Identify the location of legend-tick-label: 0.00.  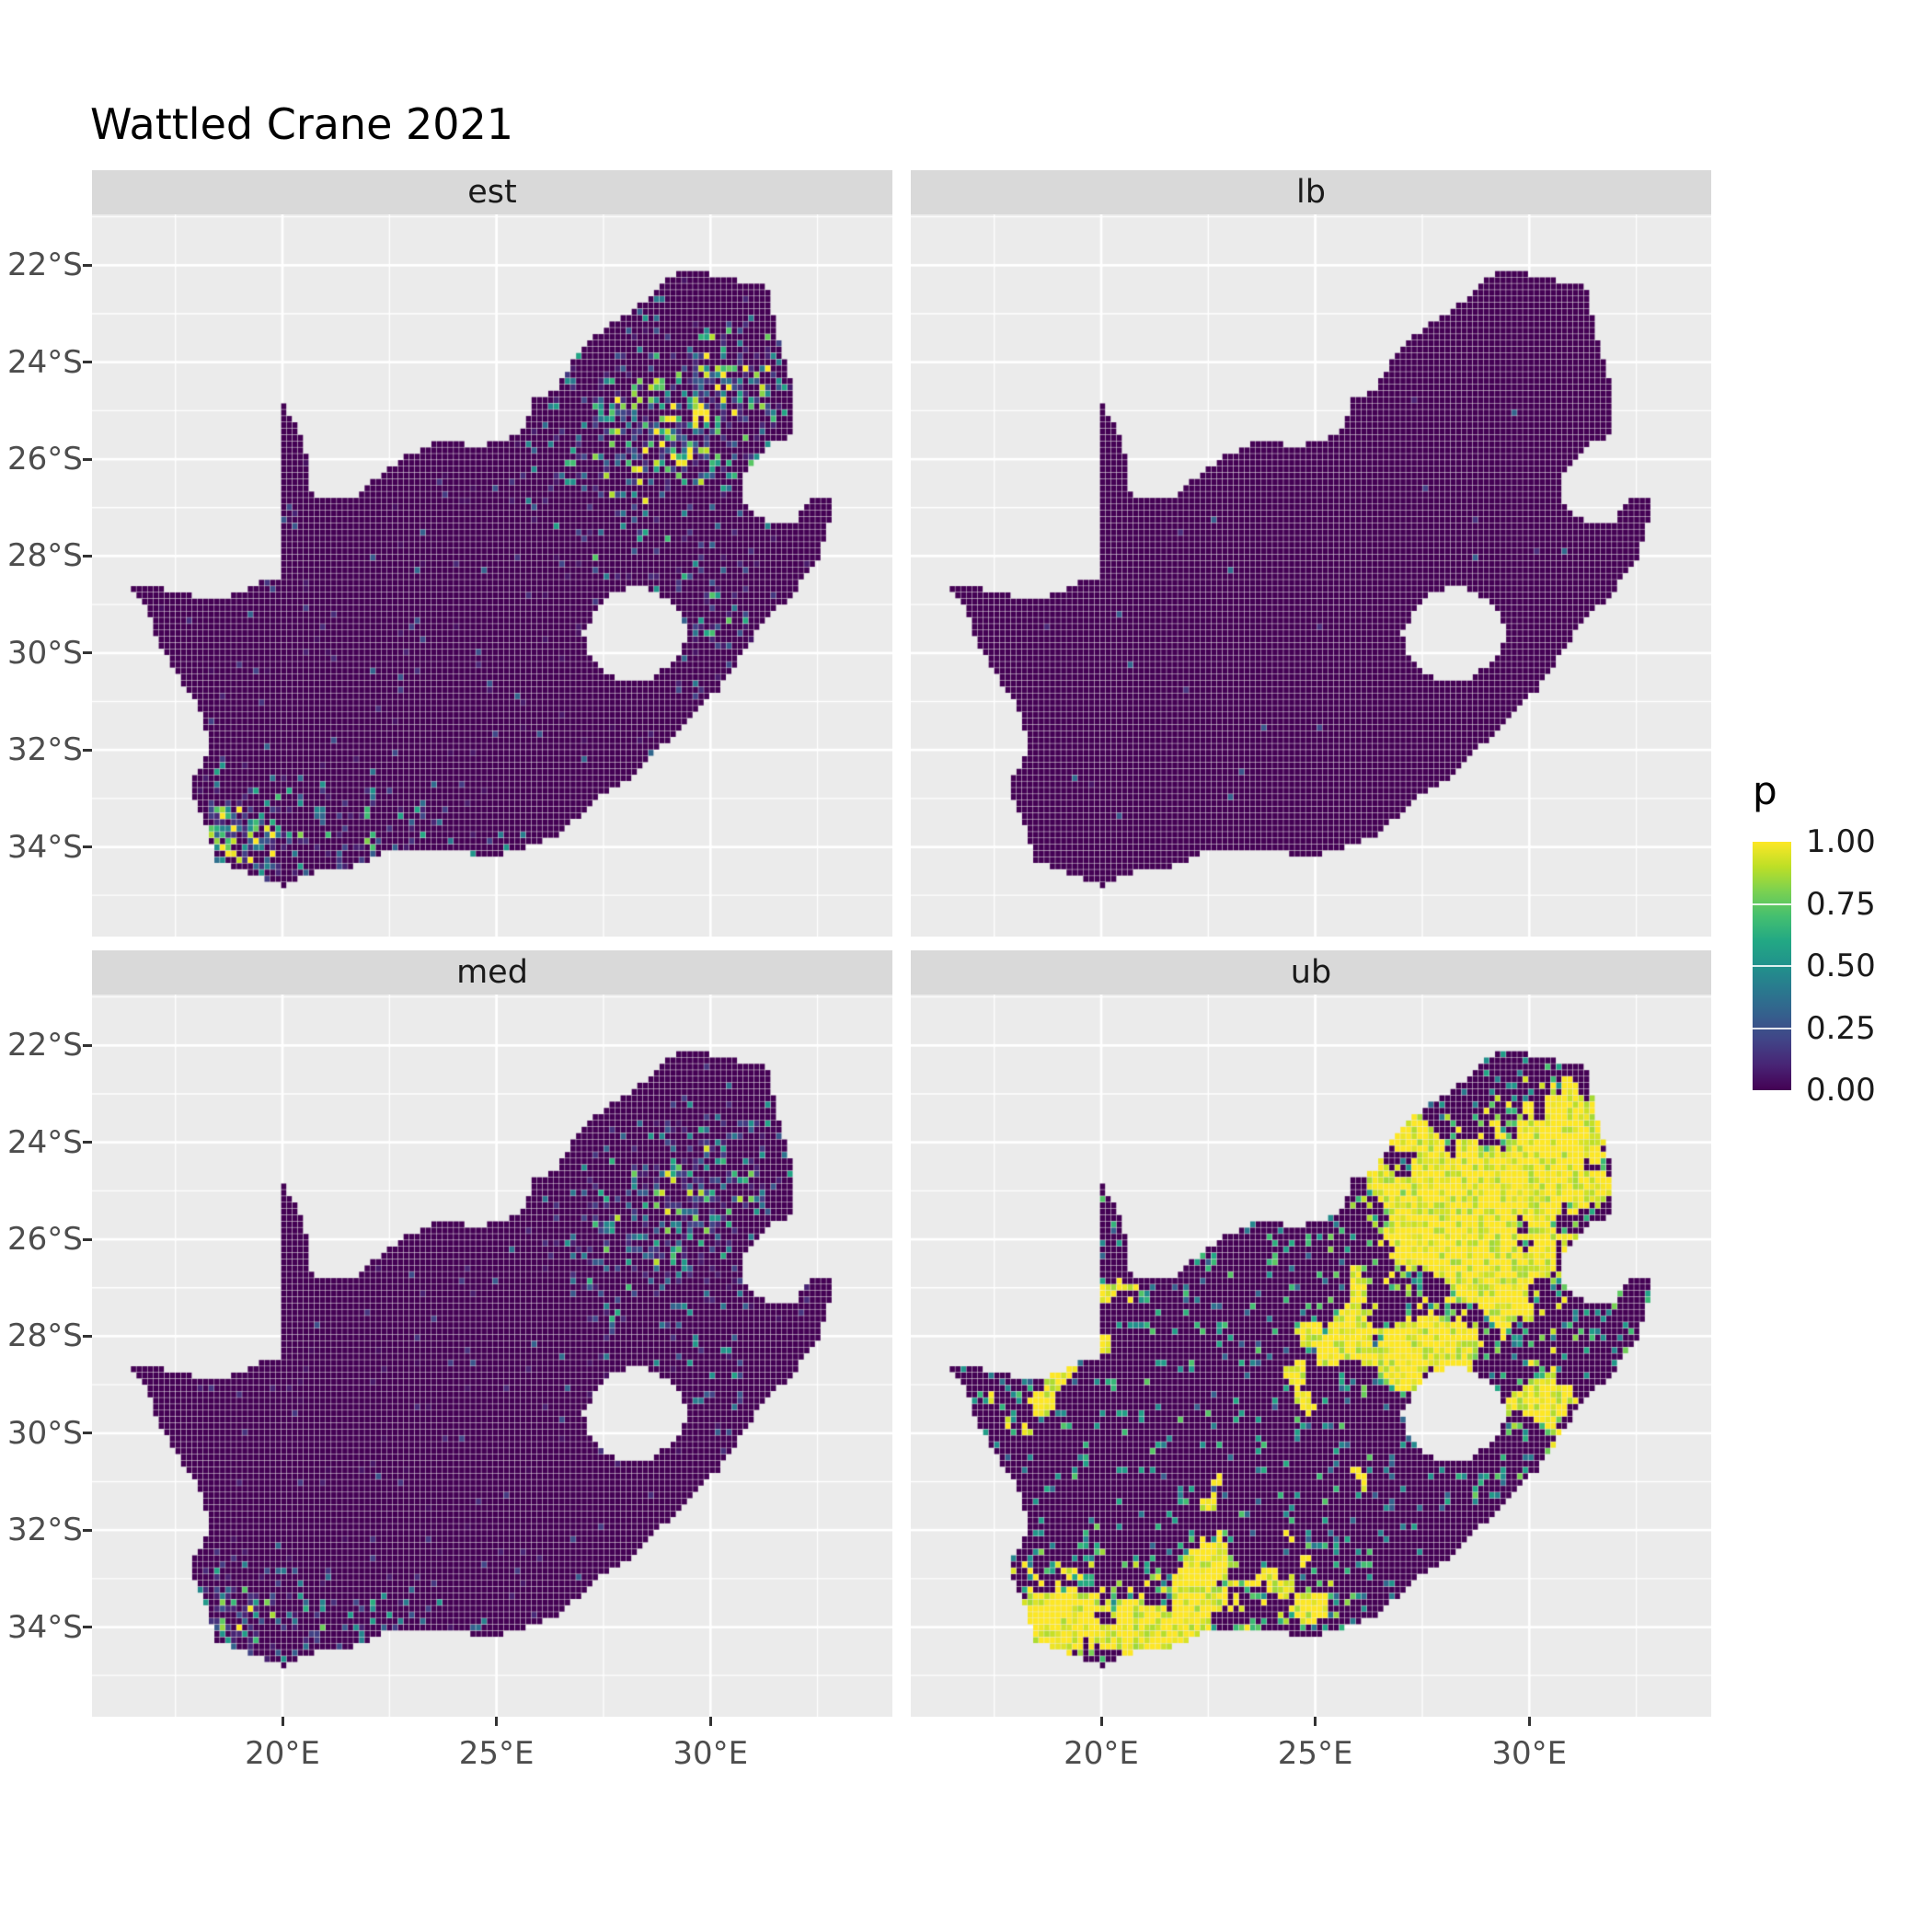
(1841, 1090).